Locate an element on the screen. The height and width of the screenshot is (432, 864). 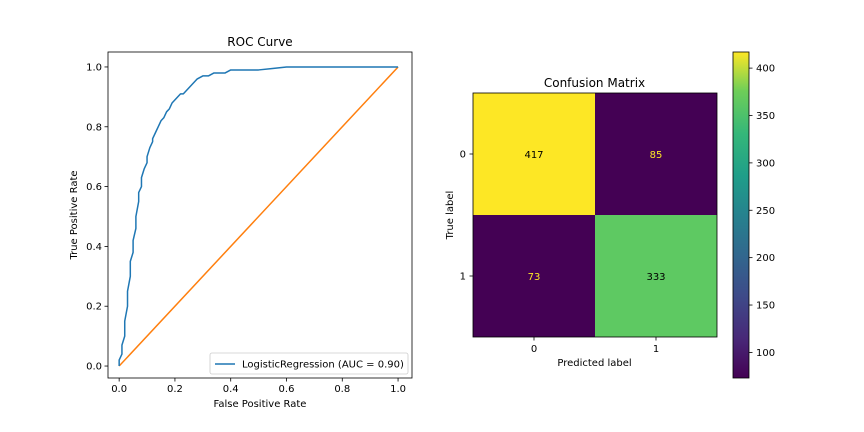
roc-y-tick-label: 1.0 is located at coordinates (94, 67).